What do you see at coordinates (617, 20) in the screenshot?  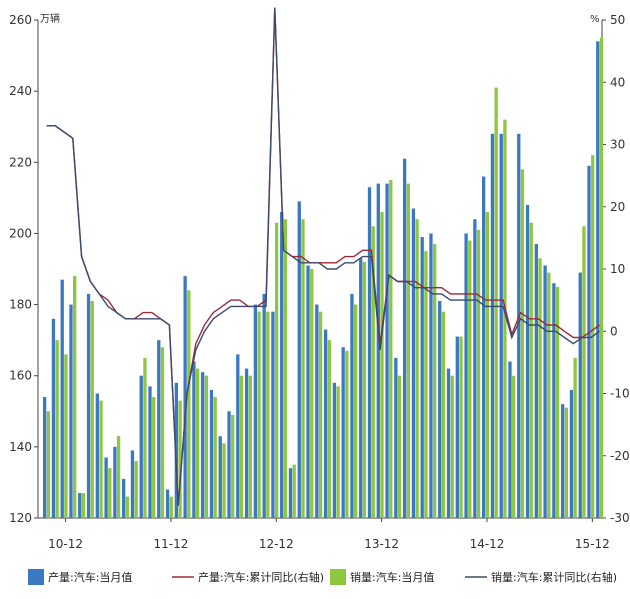 I see `y-right-tick-label: 50` at bounding box center [617, 20].